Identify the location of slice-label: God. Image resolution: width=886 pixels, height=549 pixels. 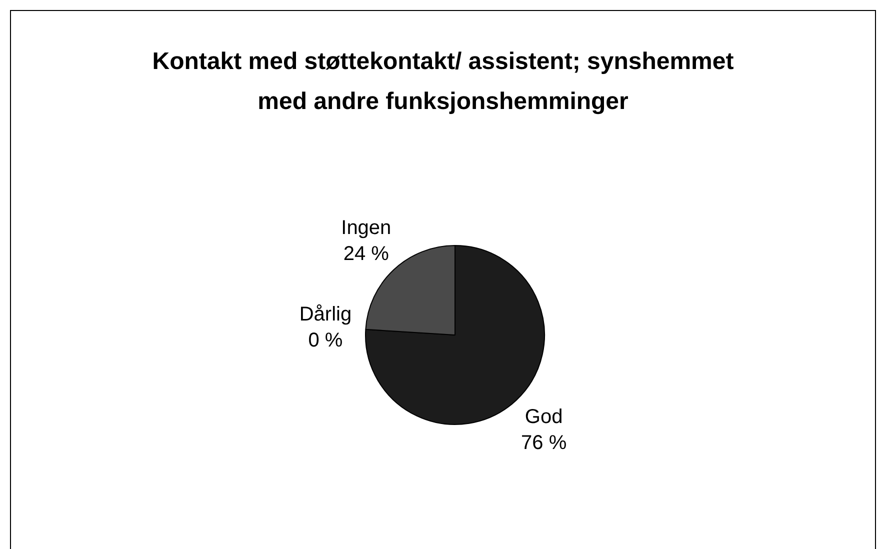
(543, 417).